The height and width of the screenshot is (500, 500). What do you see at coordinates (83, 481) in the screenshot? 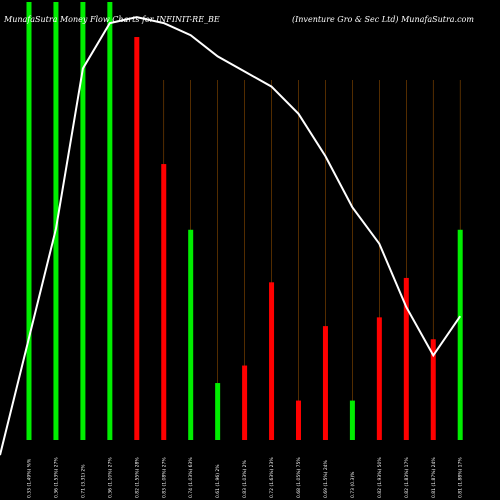
I see `x-tick-label: 0.71 (3.31) 2%` at bounding box center [83, 481].